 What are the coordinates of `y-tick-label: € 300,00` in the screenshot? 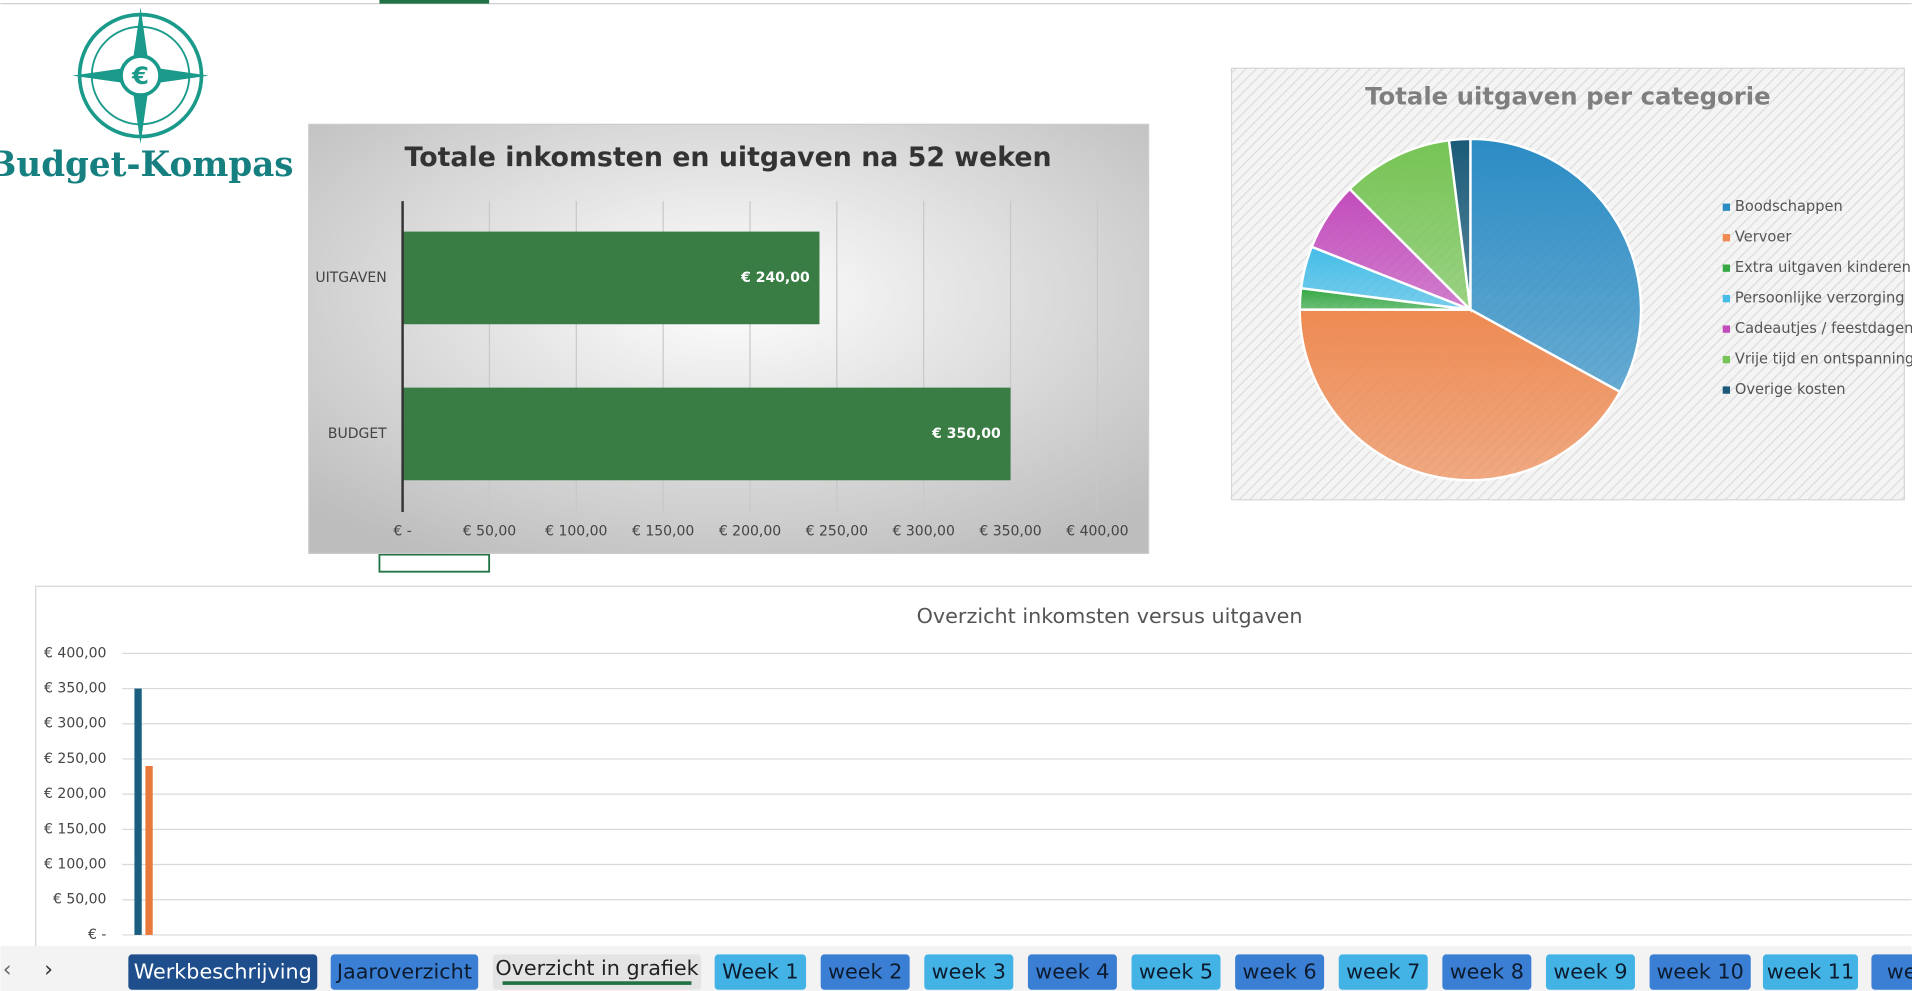 It's located at (75, 724).